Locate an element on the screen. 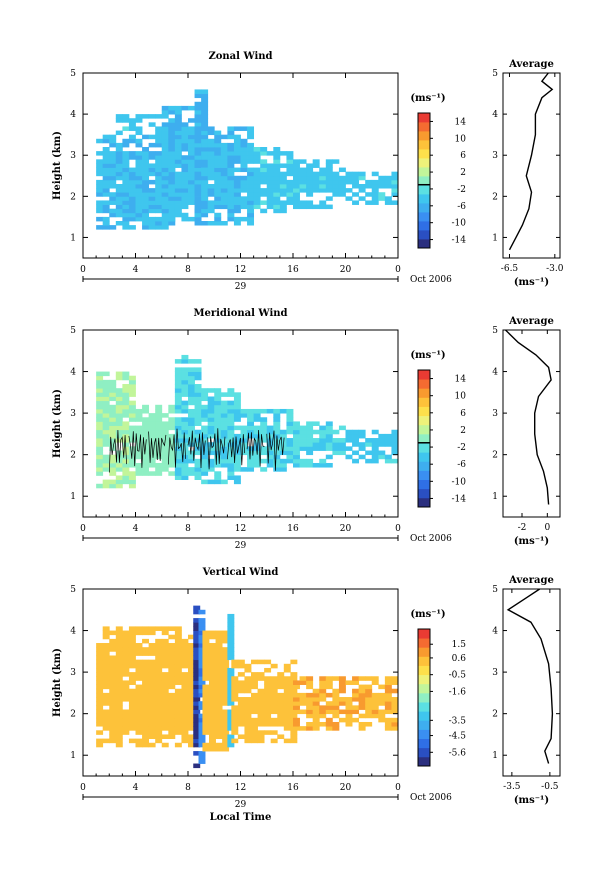 This screenshot has width=616, height=873. y-tick-label: 2 is located at coordinates (73, 456).